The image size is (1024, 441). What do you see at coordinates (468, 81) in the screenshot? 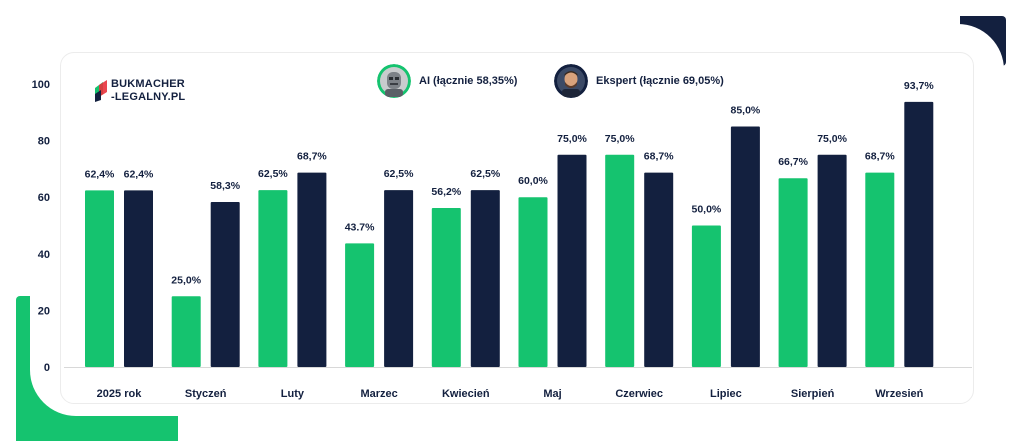
I see `legend-label-ai: AI (łącznie 58,35%)` at bounding box center [468, 81].